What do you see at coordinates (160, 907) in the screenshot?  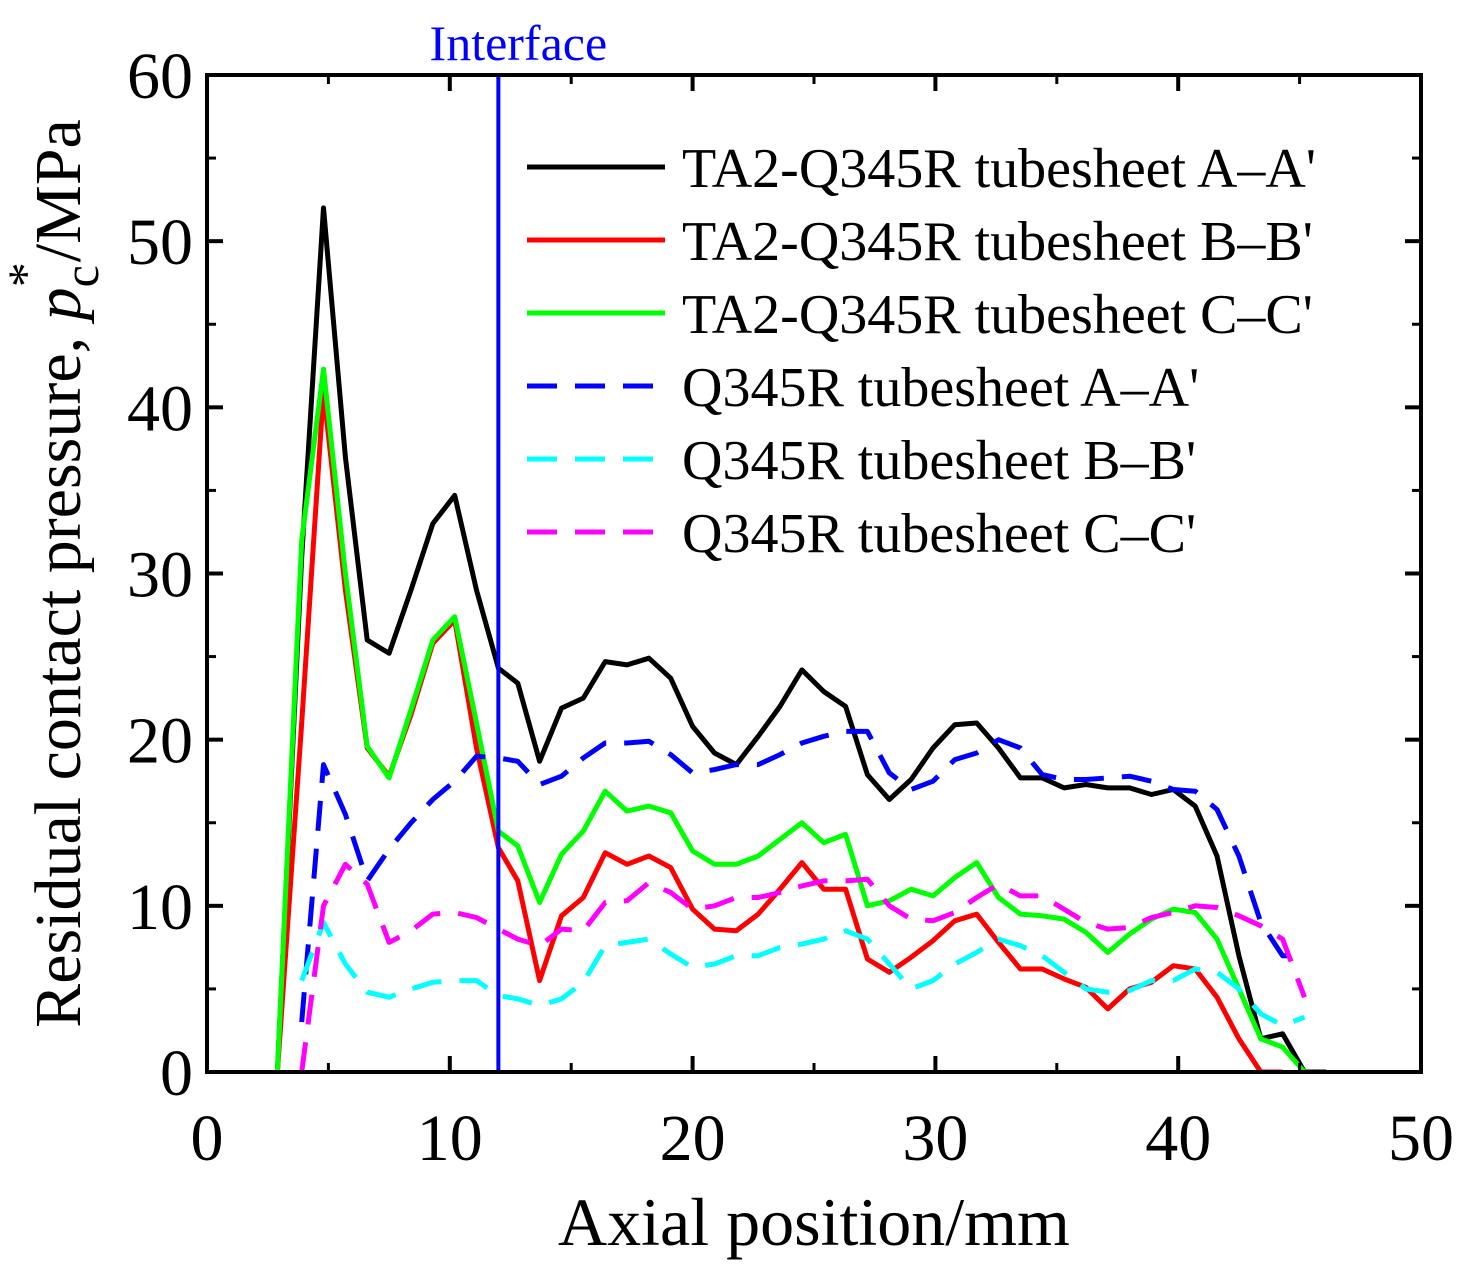 I see `y-tick-label: 10` at bounding box center [160, 907].